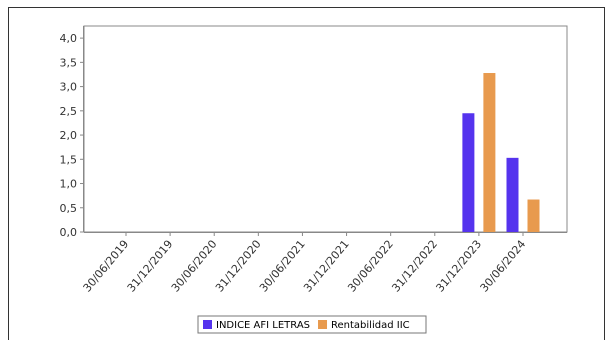 Image resolution: width=613 pixels, height=340 pixels. I want to click on x-tick-label: 30/06/2024, so click(503, 266).